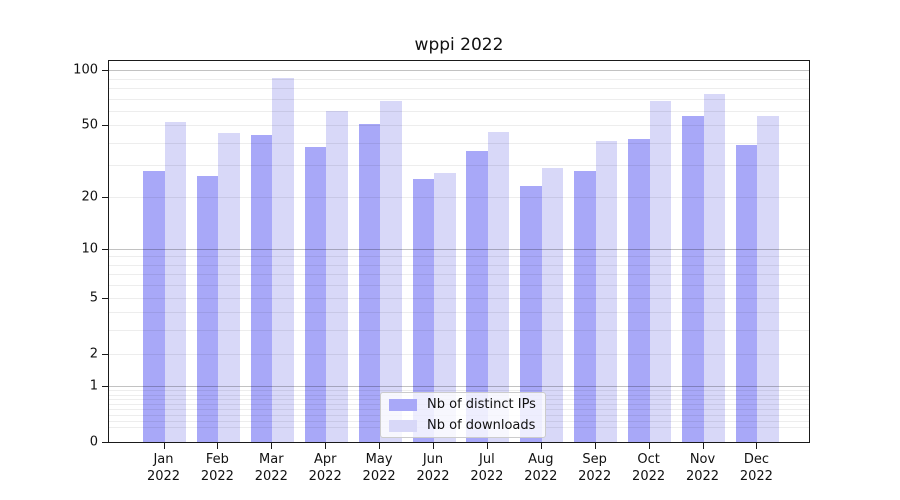 The width and height of the screenshot is (900, 500). I want to click on x-tick-label-mar: Mar 2022, so click(271, 468).